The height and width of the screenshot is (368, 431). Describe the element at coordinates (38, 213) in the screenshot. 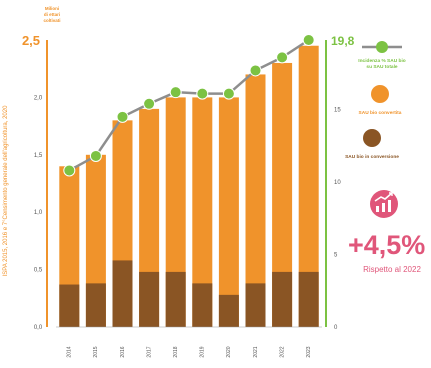

I see `y-tick-label-left: 1,0` at that location.